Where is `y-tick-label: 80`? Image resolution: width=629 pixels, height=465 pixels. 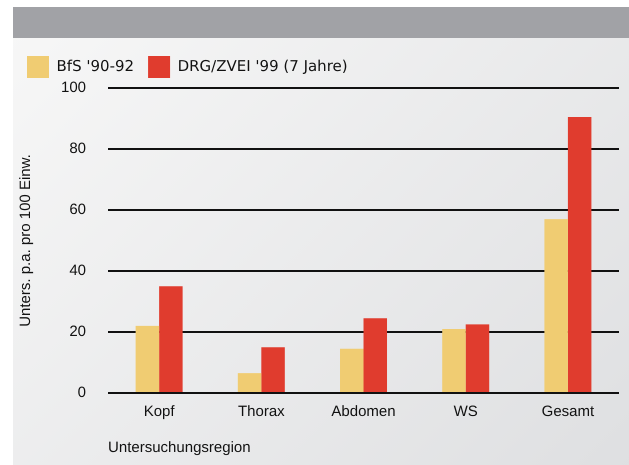 y-tick-label: 80 is located at coordinates (77, 149).